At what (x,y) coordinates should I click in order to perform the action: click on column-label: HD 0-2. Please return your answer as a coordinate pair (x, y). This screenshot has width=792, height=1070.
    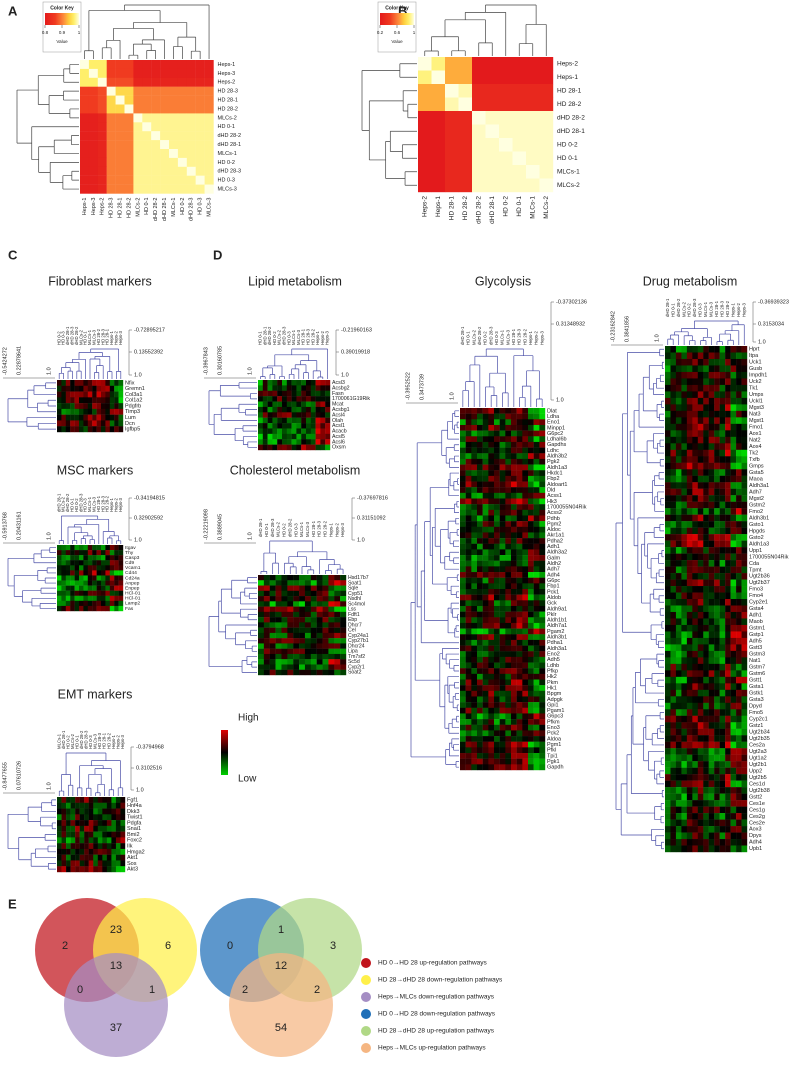
    Looking at the image, I should click on (689, 310).